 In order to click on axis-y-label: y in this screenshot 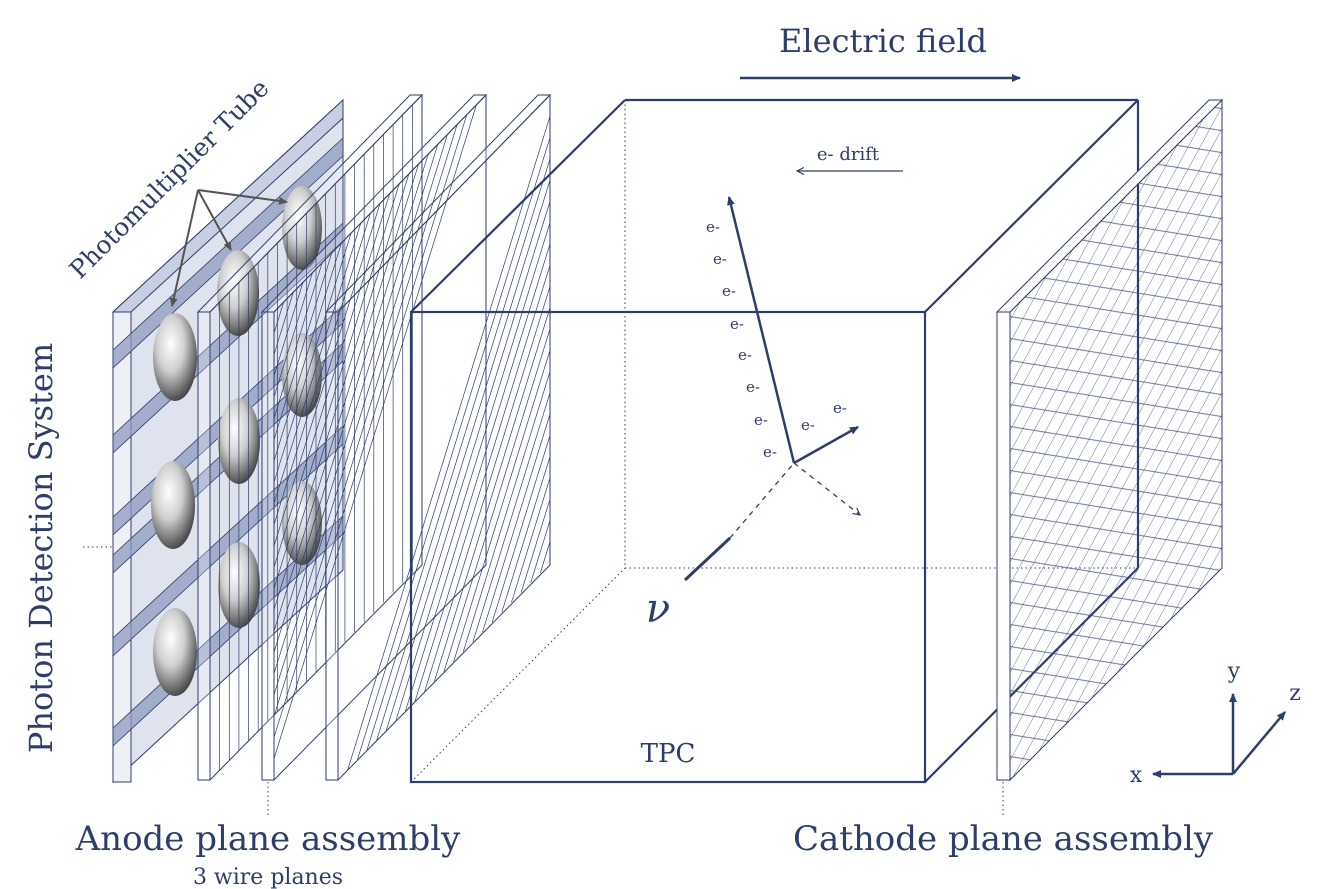, I will do `click(1234, 671)`.